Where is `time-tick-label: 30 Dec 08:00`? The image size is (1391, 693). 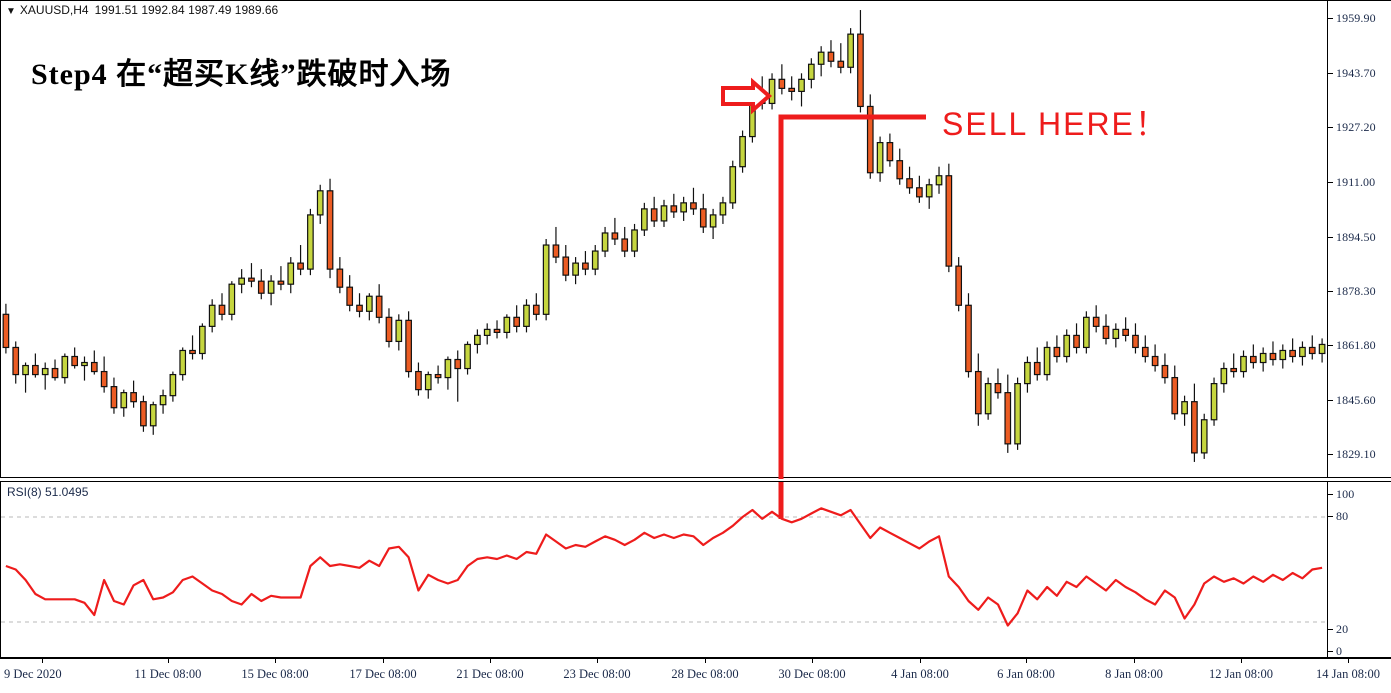
time-tick-label: 30 Dec 08:00 is located at coordinates (812, 674).